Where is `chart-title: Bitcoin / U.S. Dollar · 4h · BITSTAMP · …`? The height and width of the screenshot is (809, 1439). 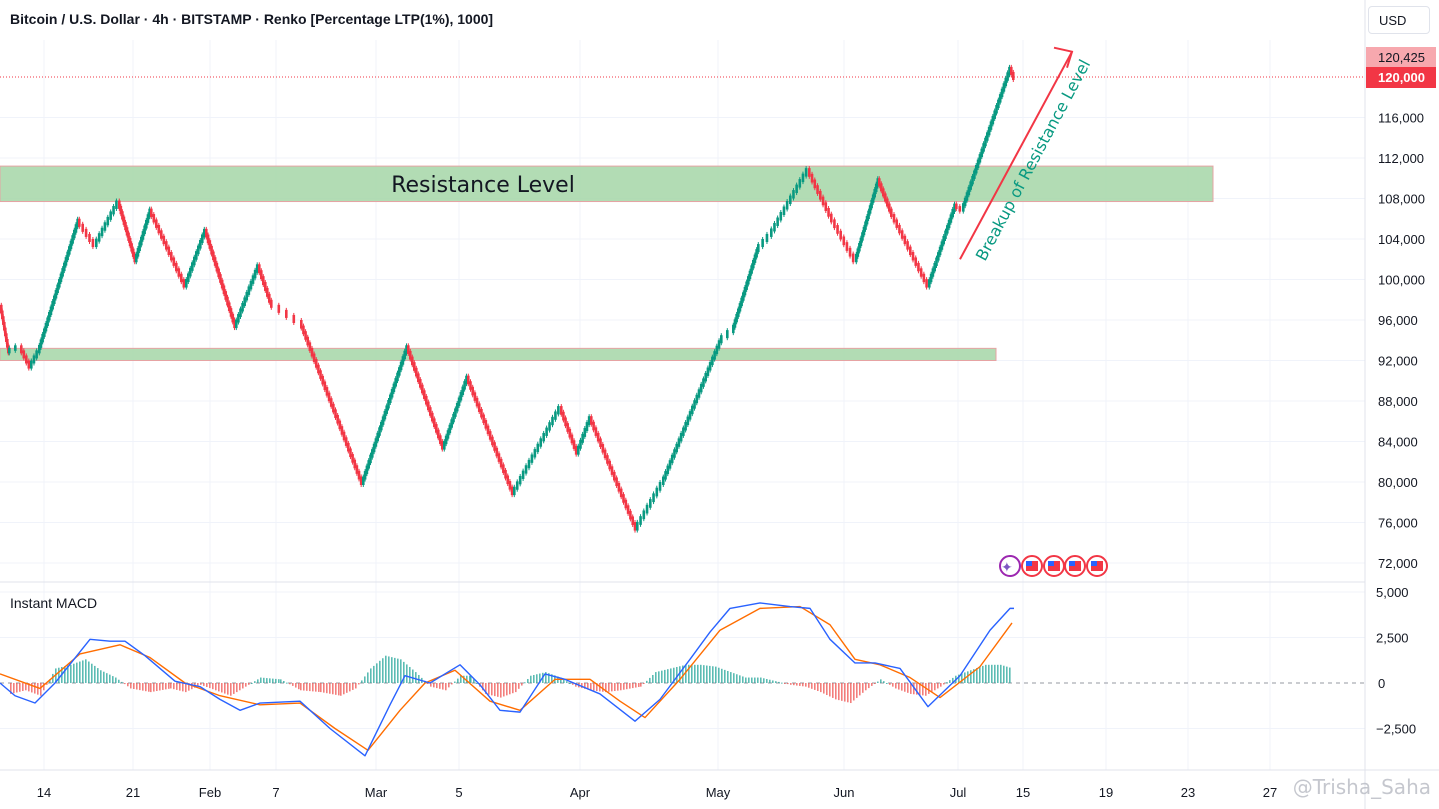
chart-title: Bitcoin / U.S. Dollar · 4h · BITSTAMP · … is located at coordinates (252, 19).